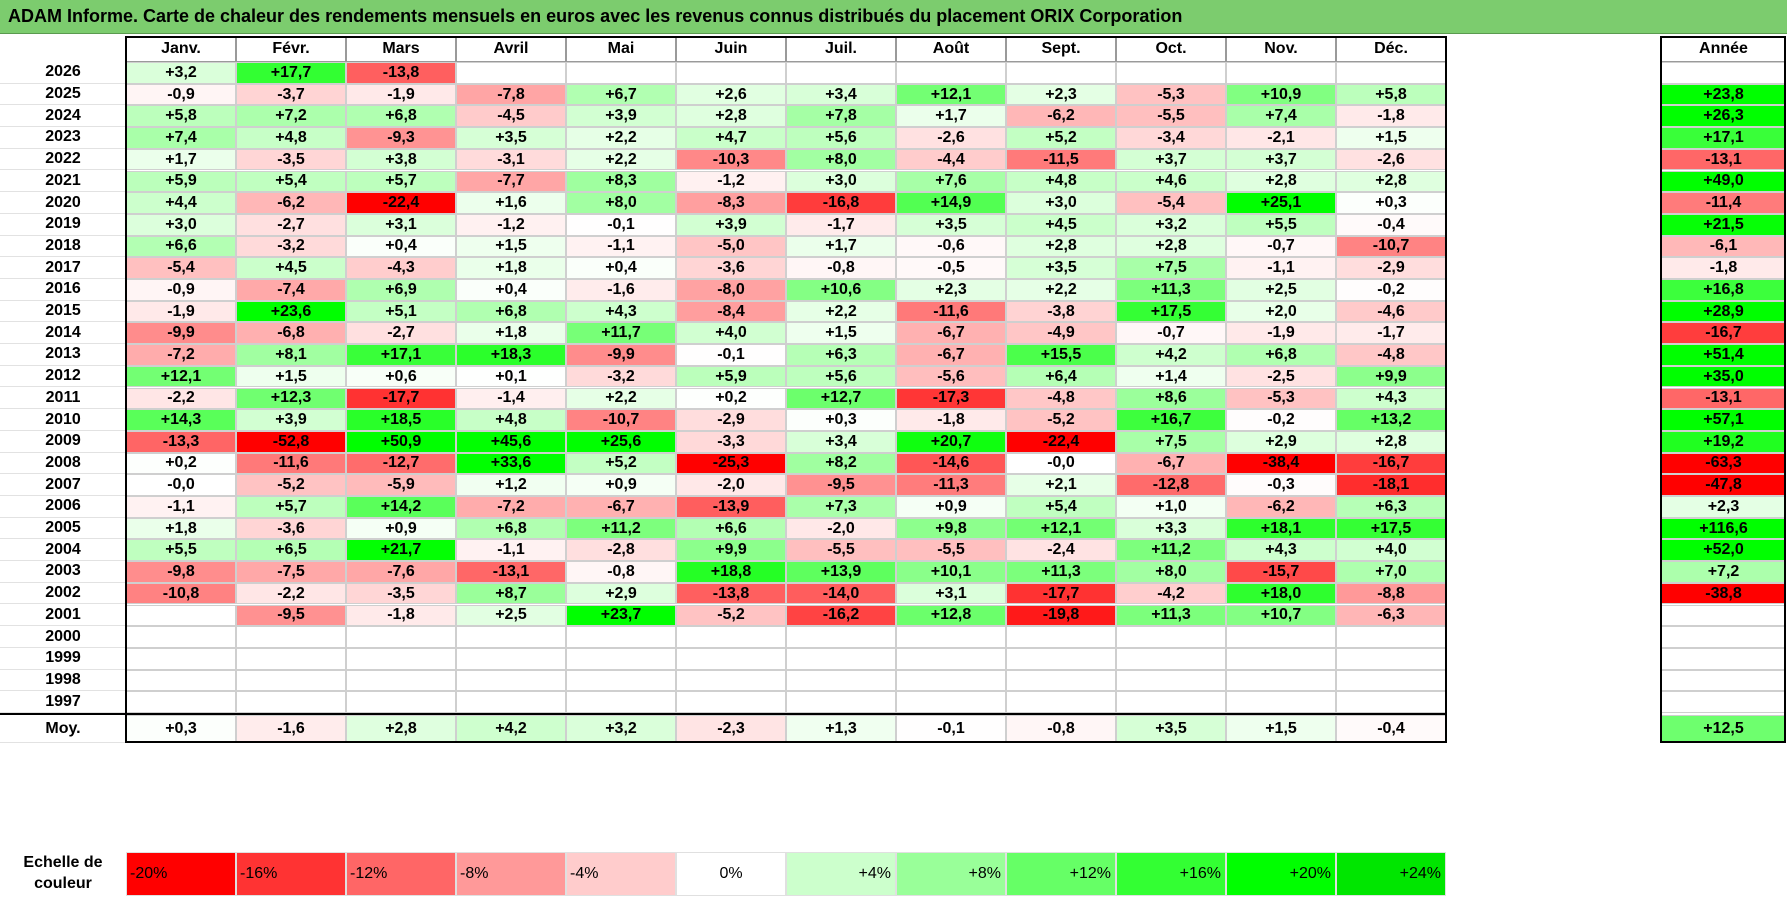 This screenshot has width=1787, height=912. What do you see at coordinates (291, 355) in the screenshot?
I see `heat-cell: +8,1` at bounding box center [291, 355].